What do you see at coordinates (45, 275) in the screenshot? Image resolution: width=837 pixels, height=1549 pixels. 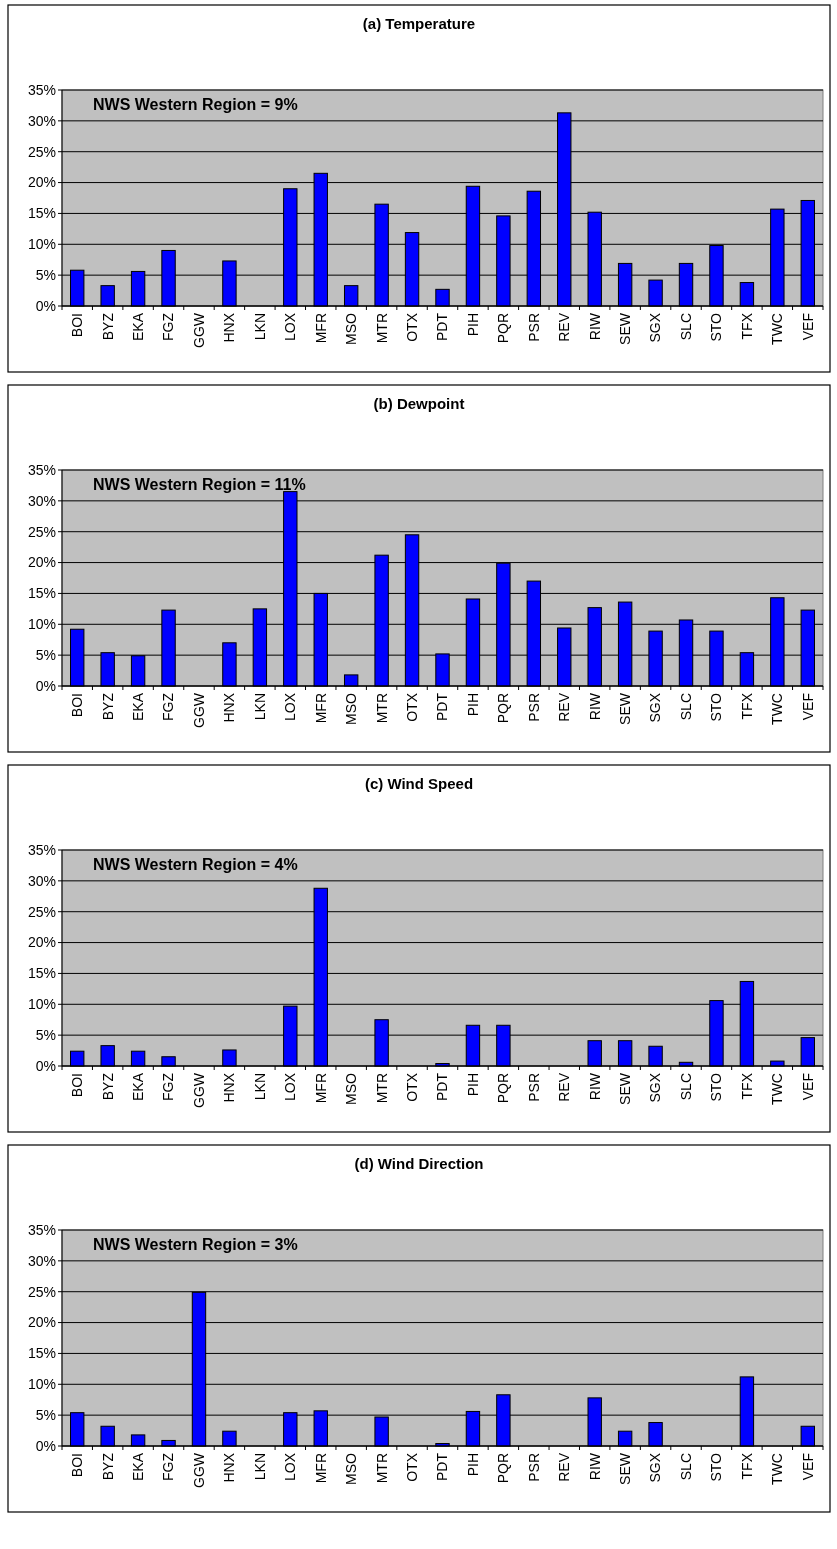 I see `y-tick-label: 5%` at bounding box center [45, 275].